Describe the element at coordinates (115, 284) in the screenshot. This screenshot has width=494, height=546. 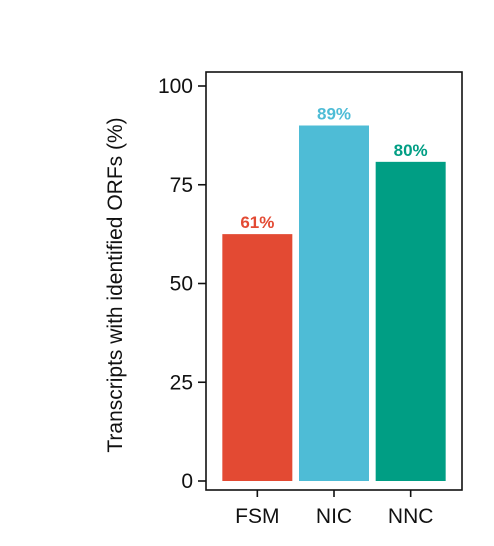
I see `y-axis-title: Transcripts with identified ORFs (%)` at that location.